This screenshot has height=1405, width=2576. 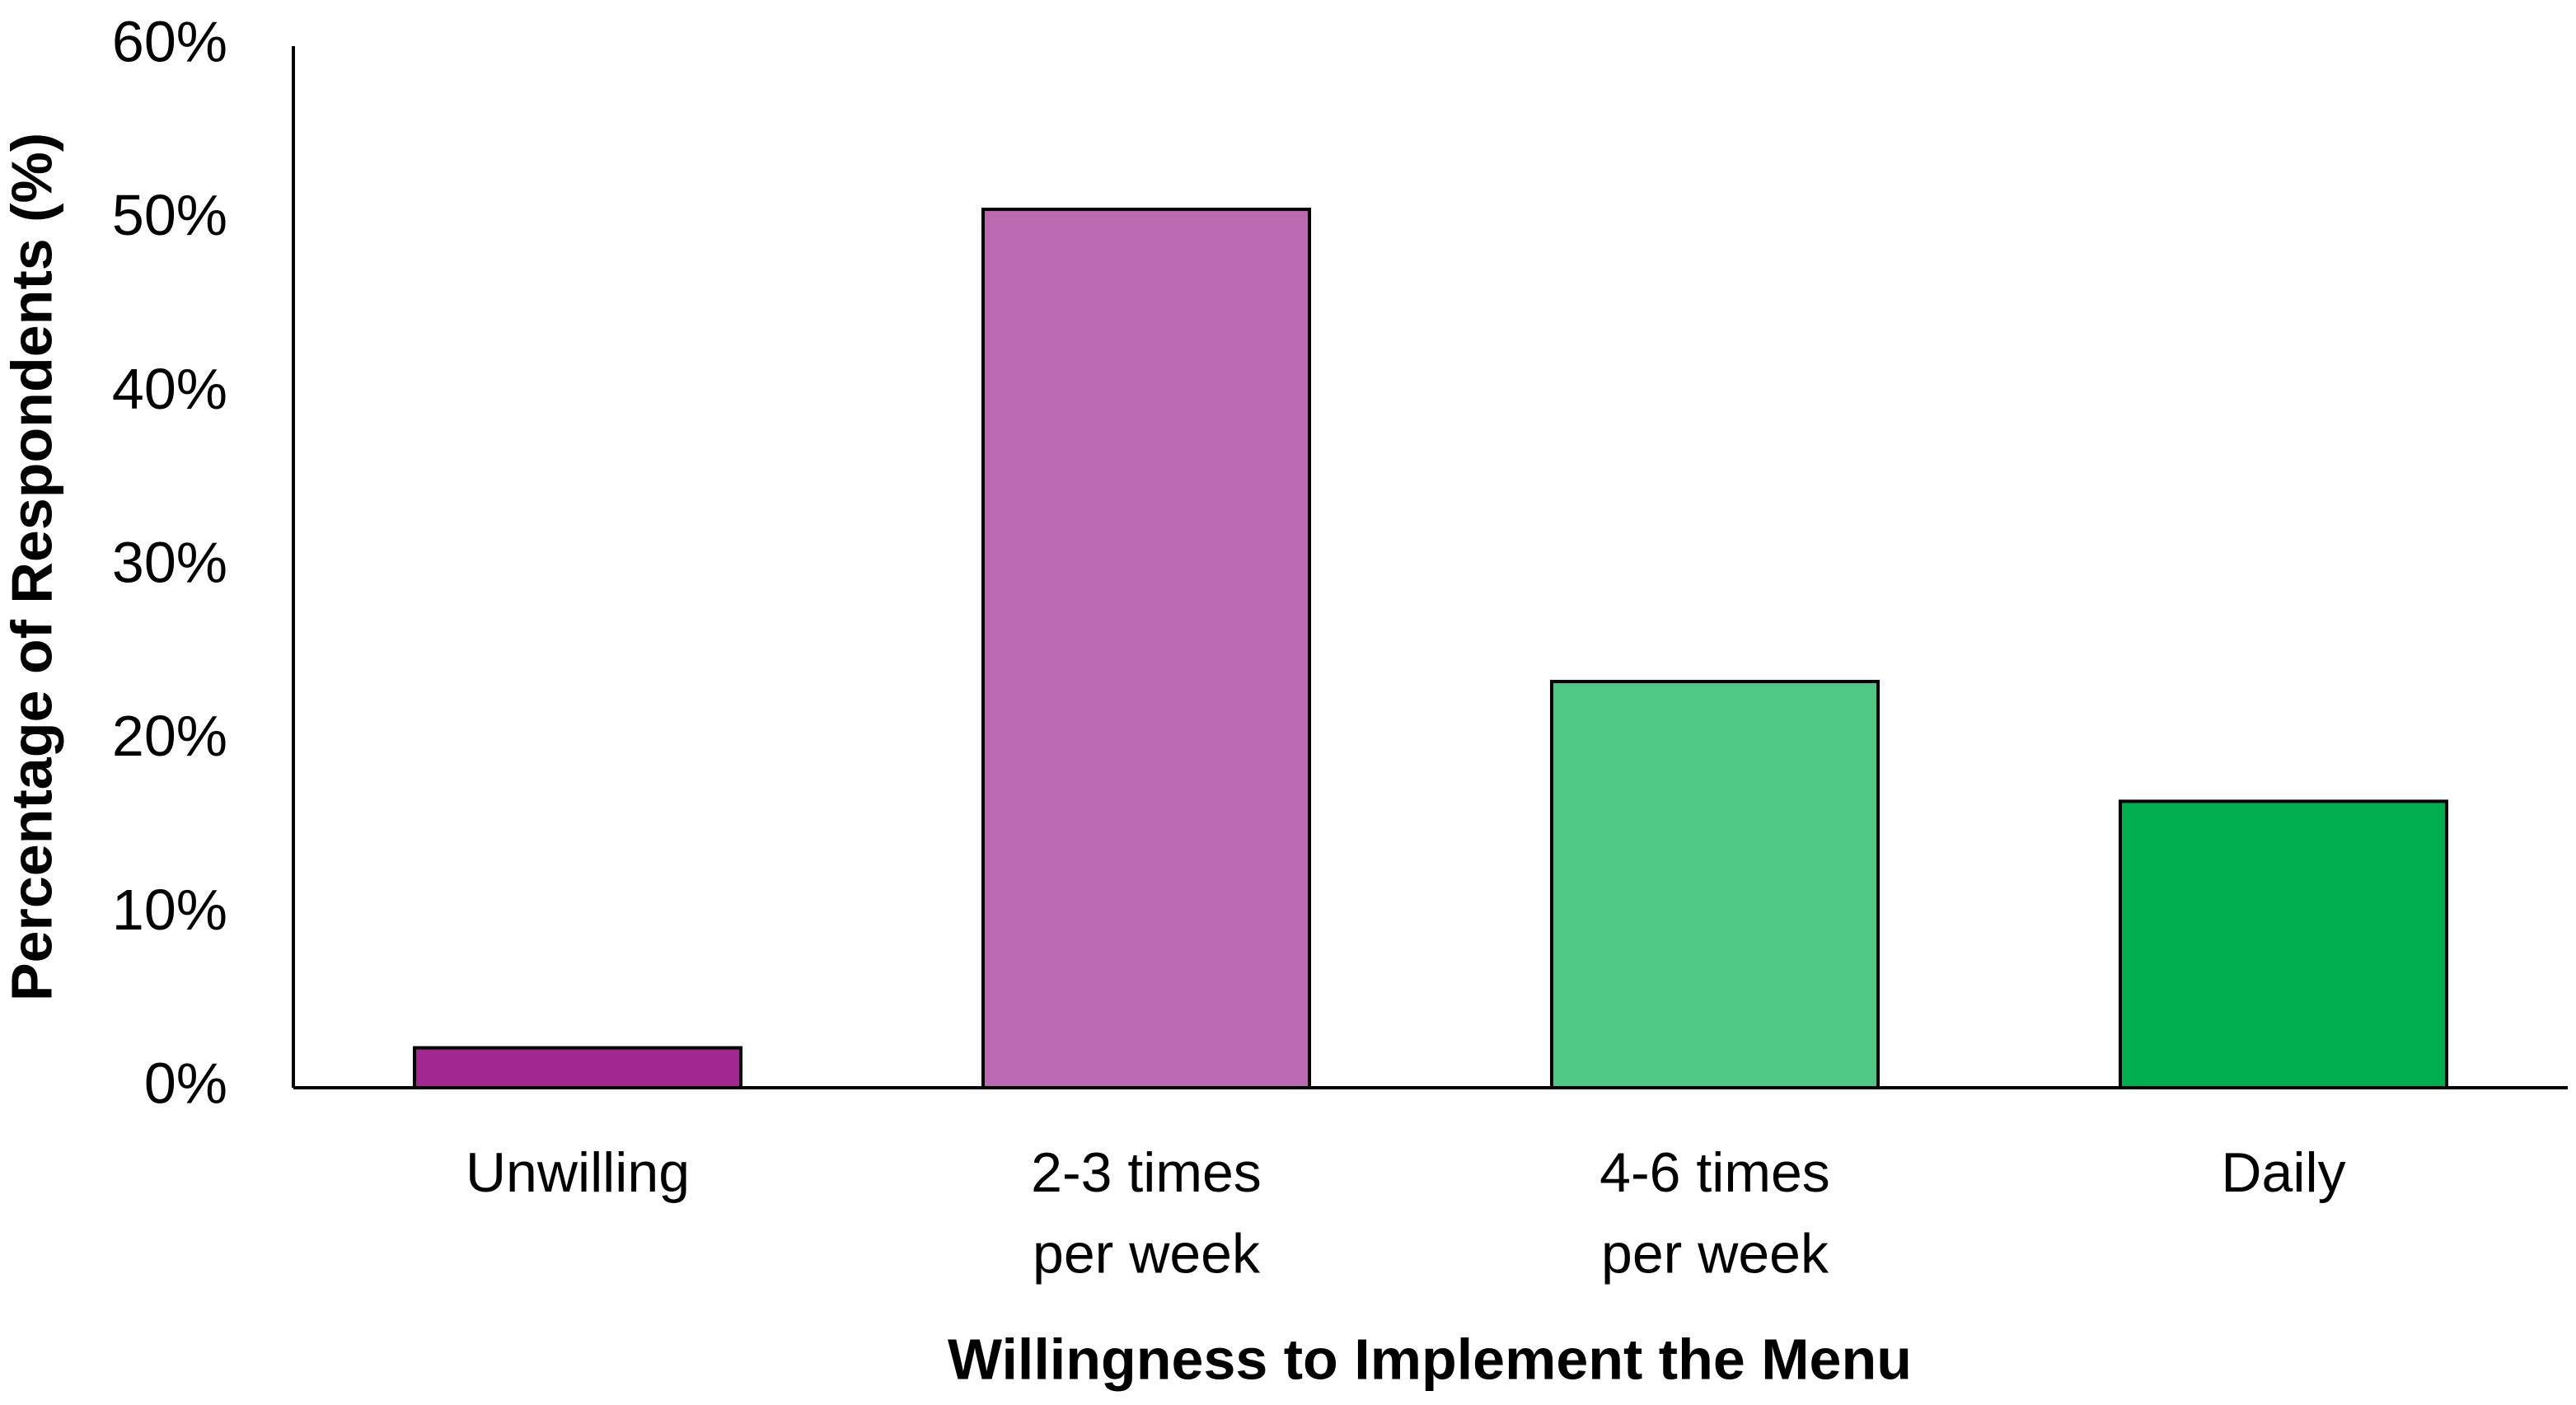 I want to click on x-tick-label: 4-6 times per week, so click(x=1714, y=1213).